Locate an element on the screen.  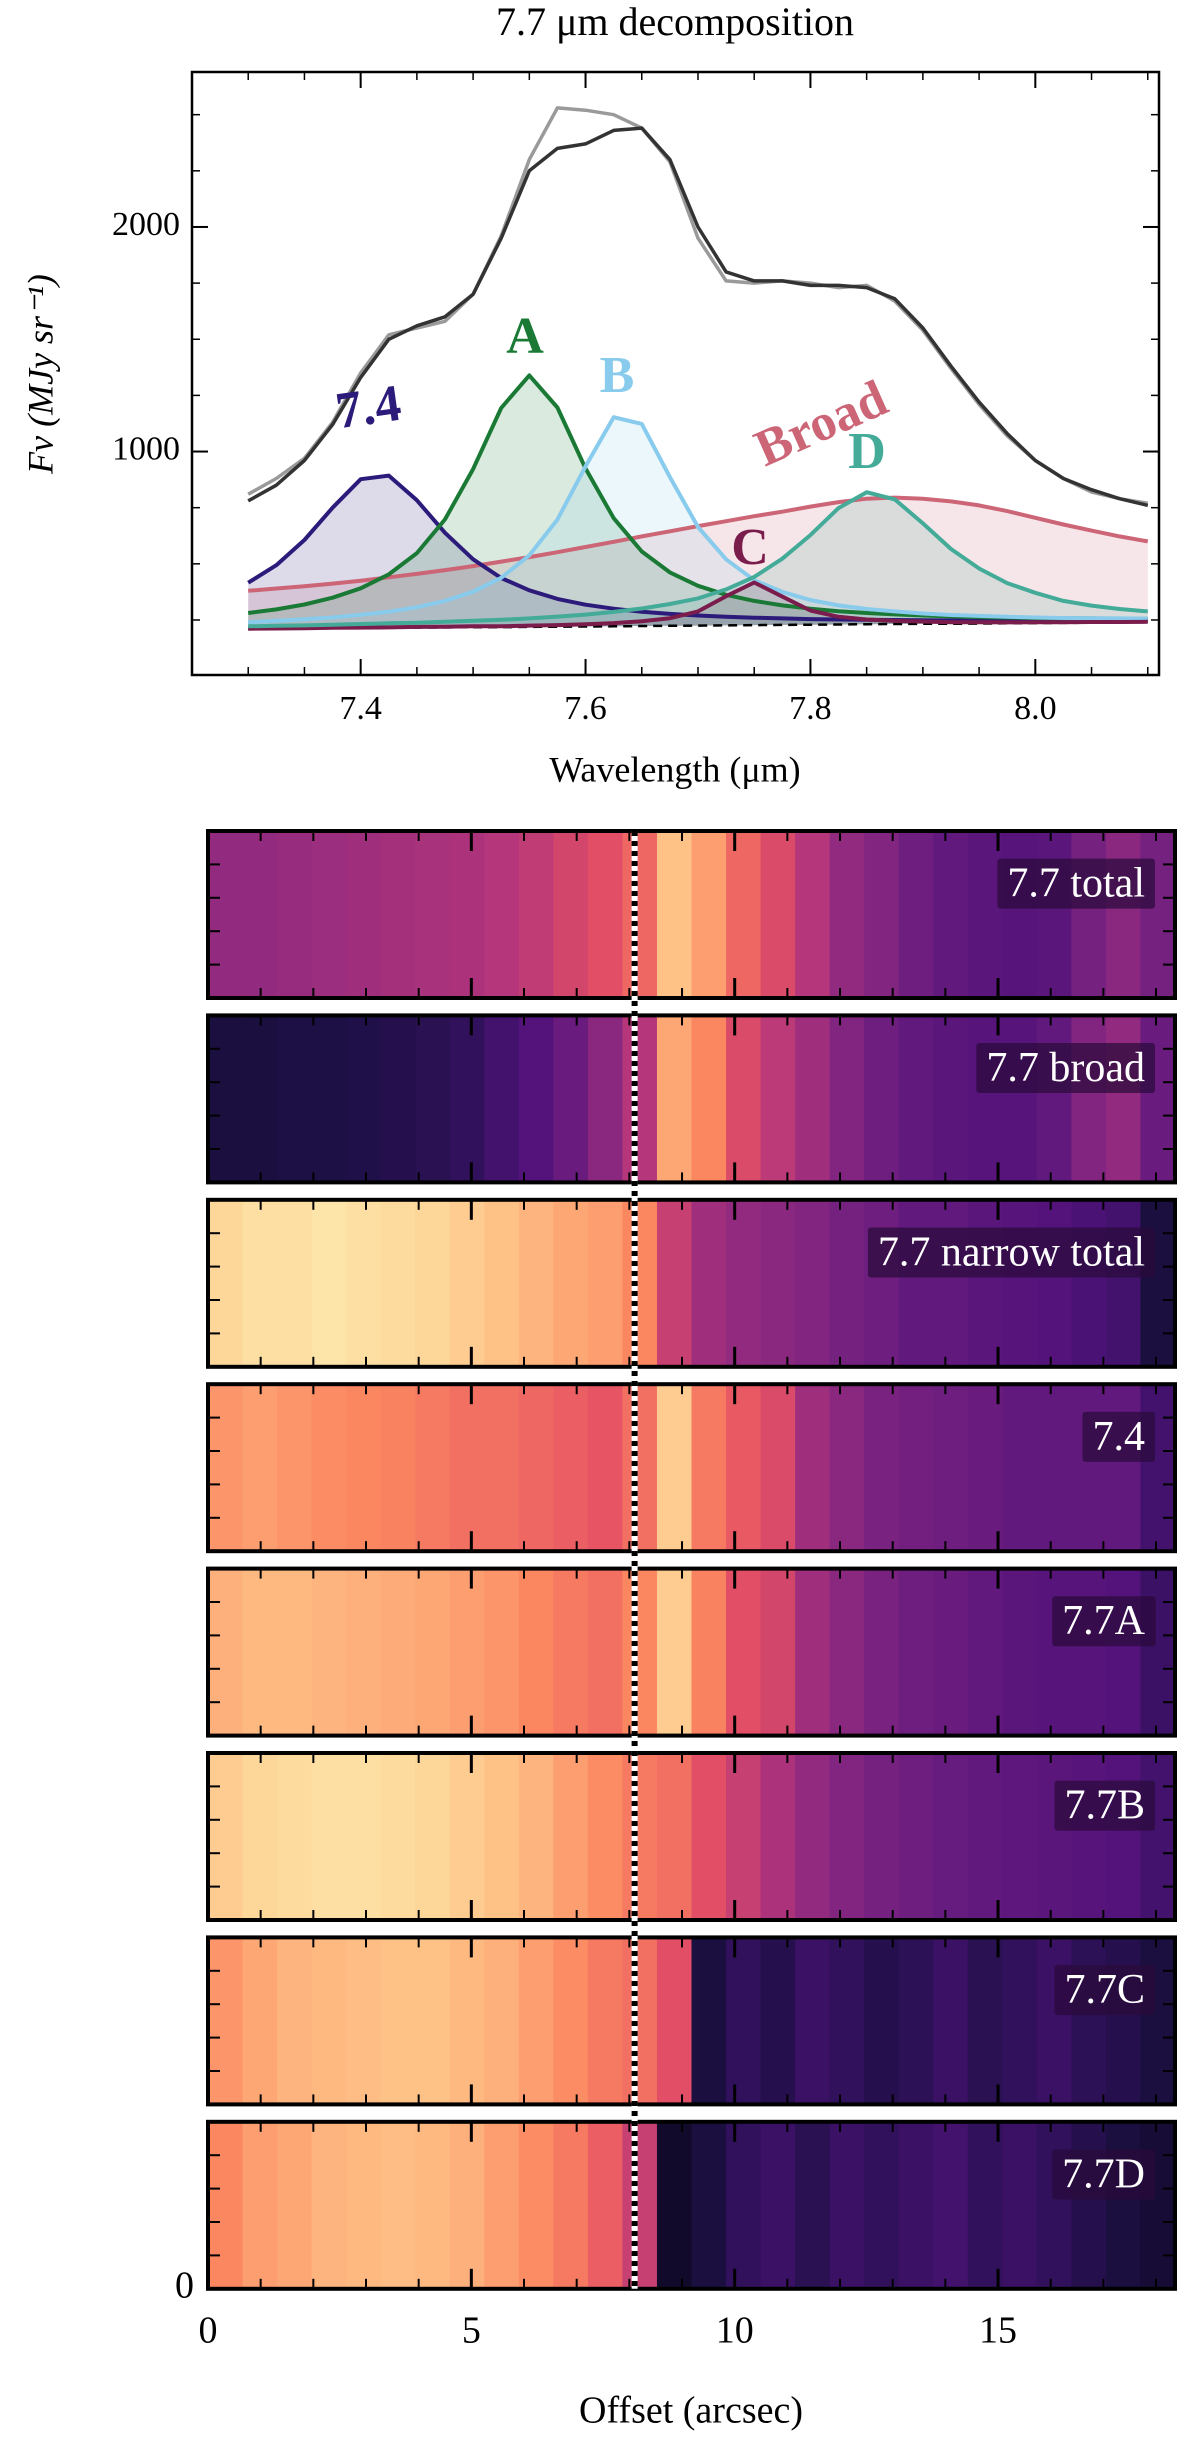
x-axis-label: Offset (arcsec) is located at coordinates (691, 2411).